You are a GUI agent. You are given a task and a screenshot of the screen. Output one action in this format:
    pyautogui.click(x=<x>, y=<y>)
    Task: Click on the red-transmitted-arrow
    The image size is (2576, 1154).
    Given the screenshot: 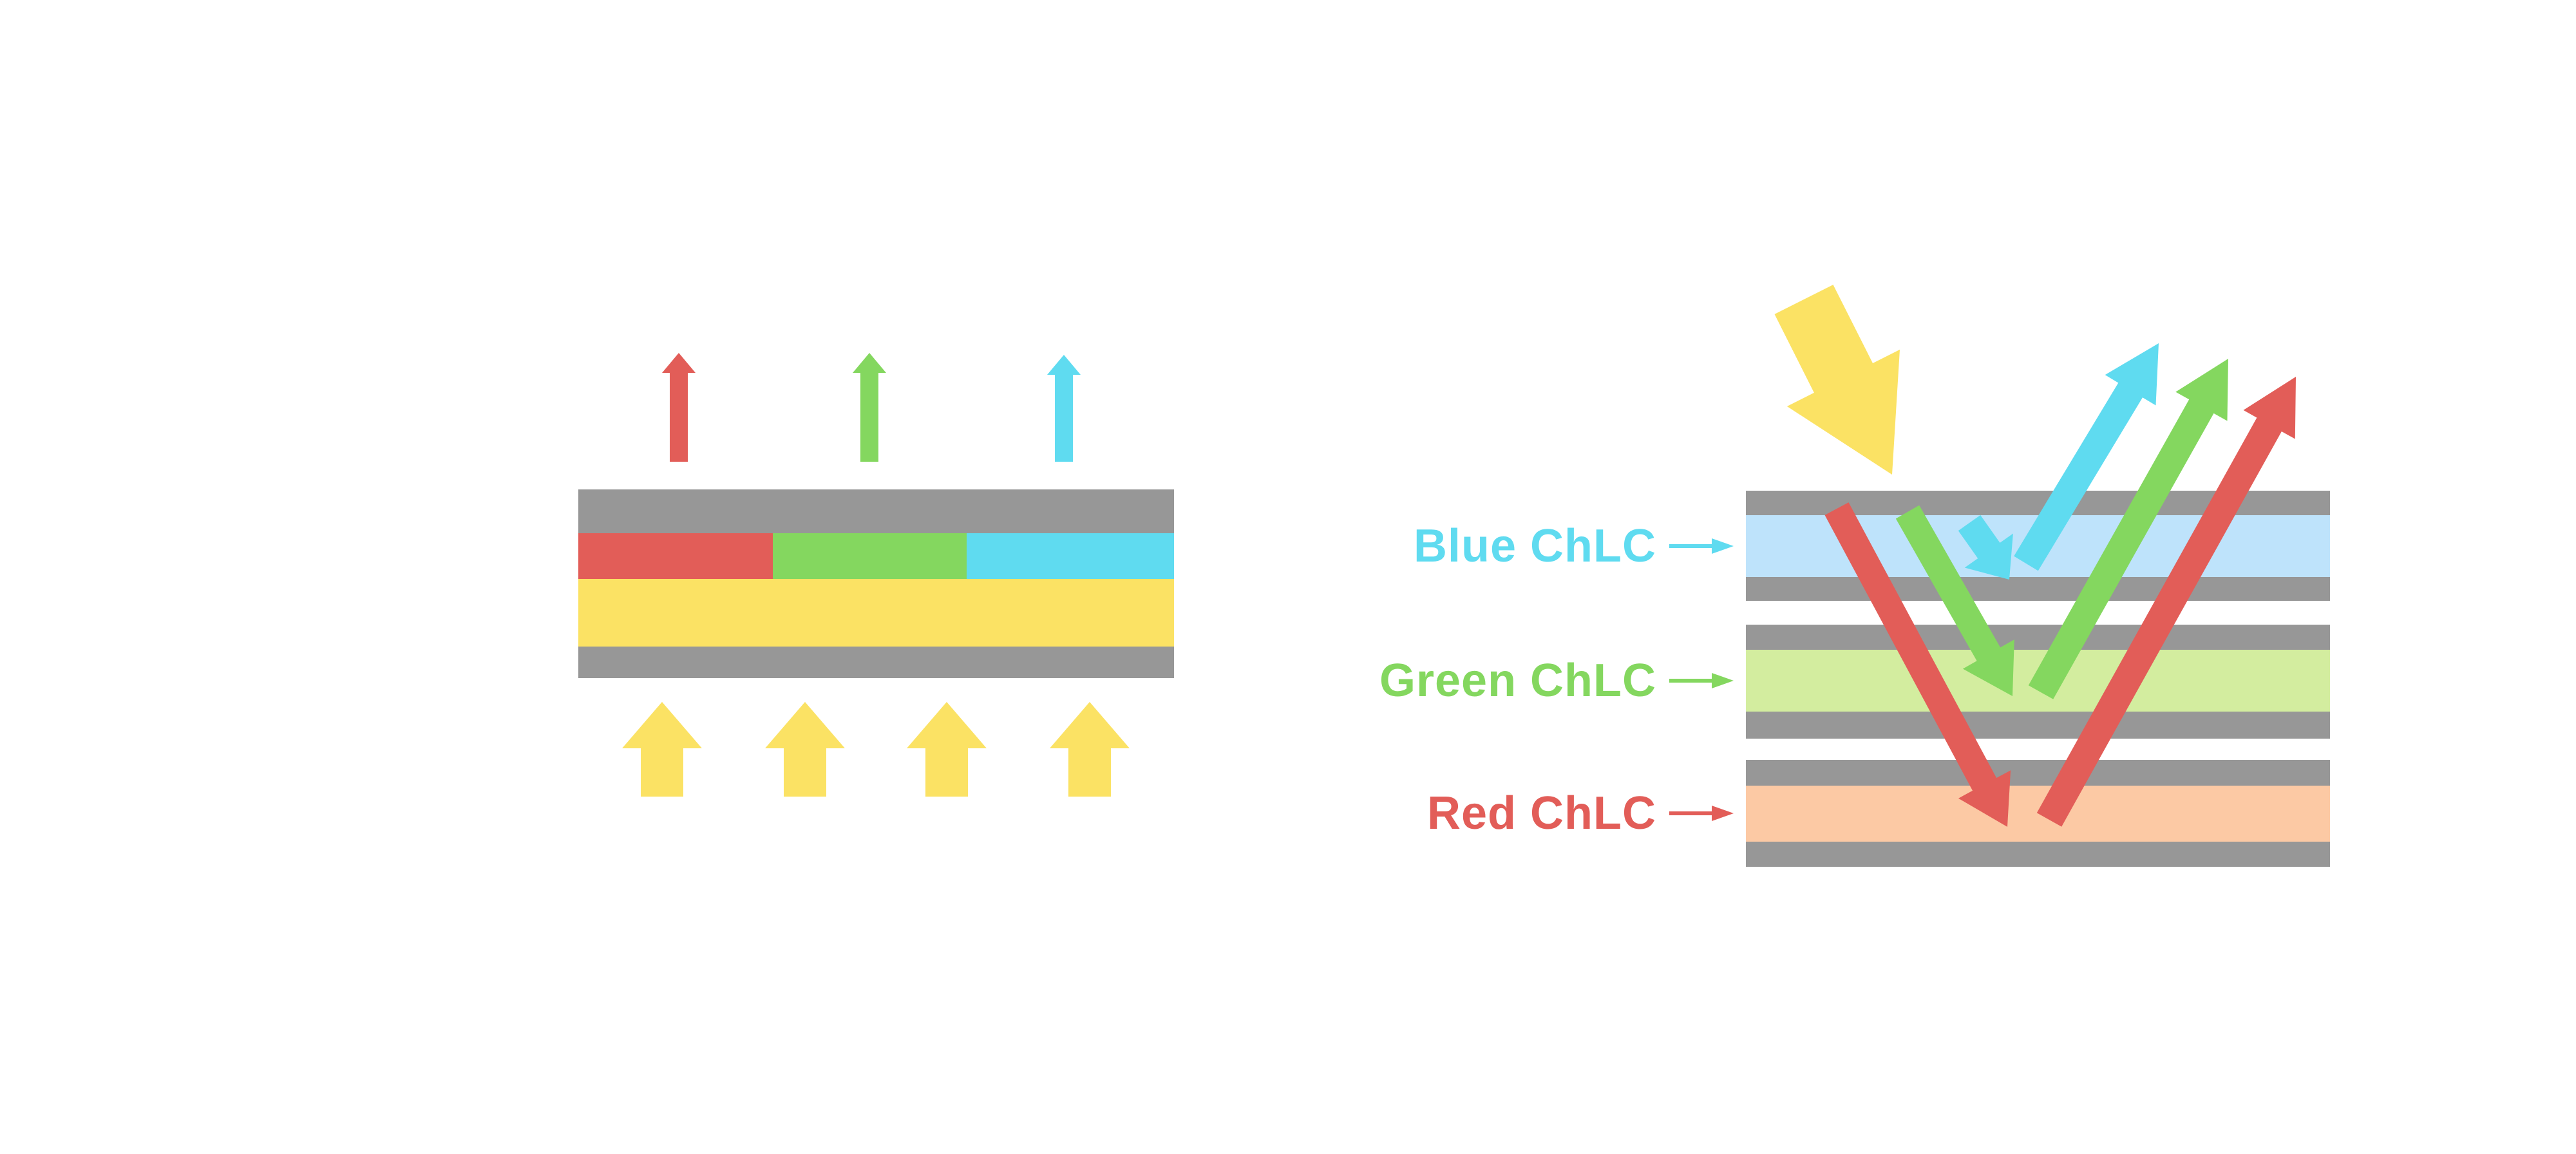 What is the action you would take?
    pyautogui.click(x=1917, y=665)
    